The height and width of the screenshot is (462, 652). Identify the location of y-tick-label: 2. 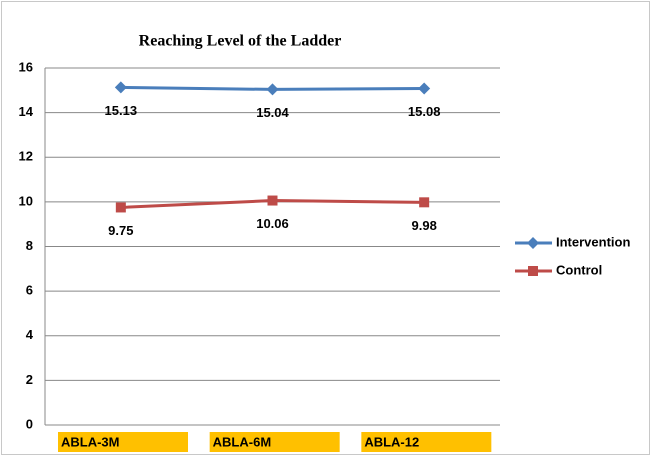
(29, 379).